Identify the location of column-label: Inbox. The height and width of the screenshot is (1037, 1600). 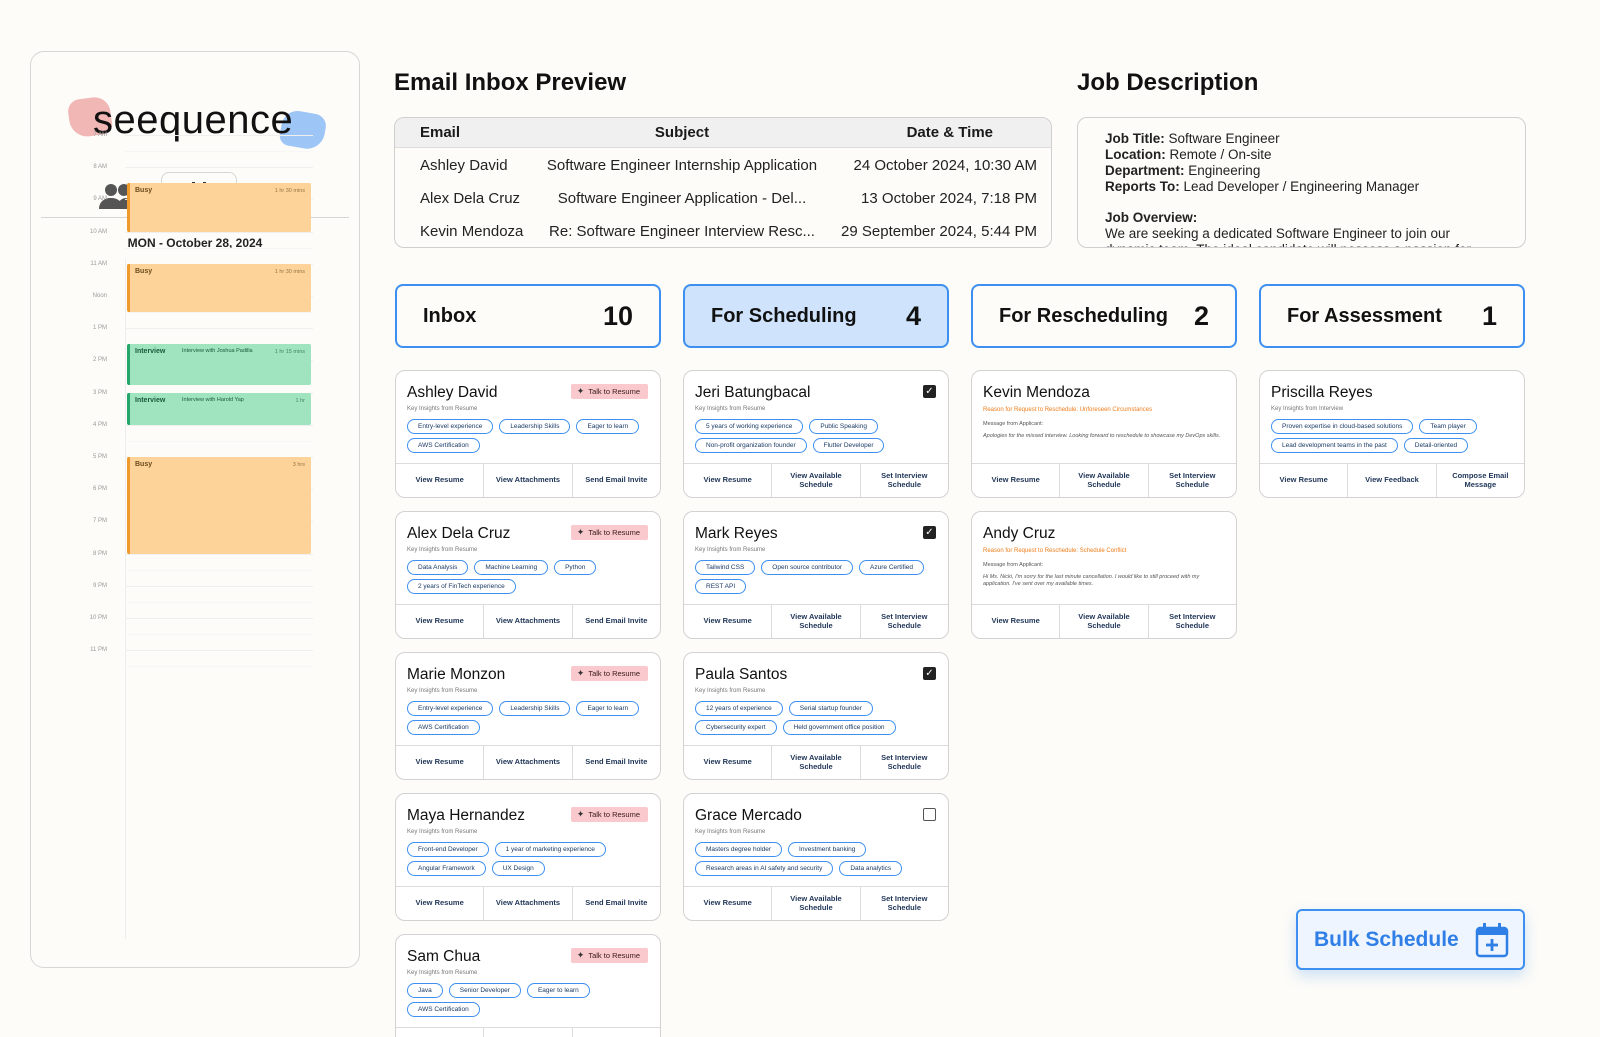
(450, 315).